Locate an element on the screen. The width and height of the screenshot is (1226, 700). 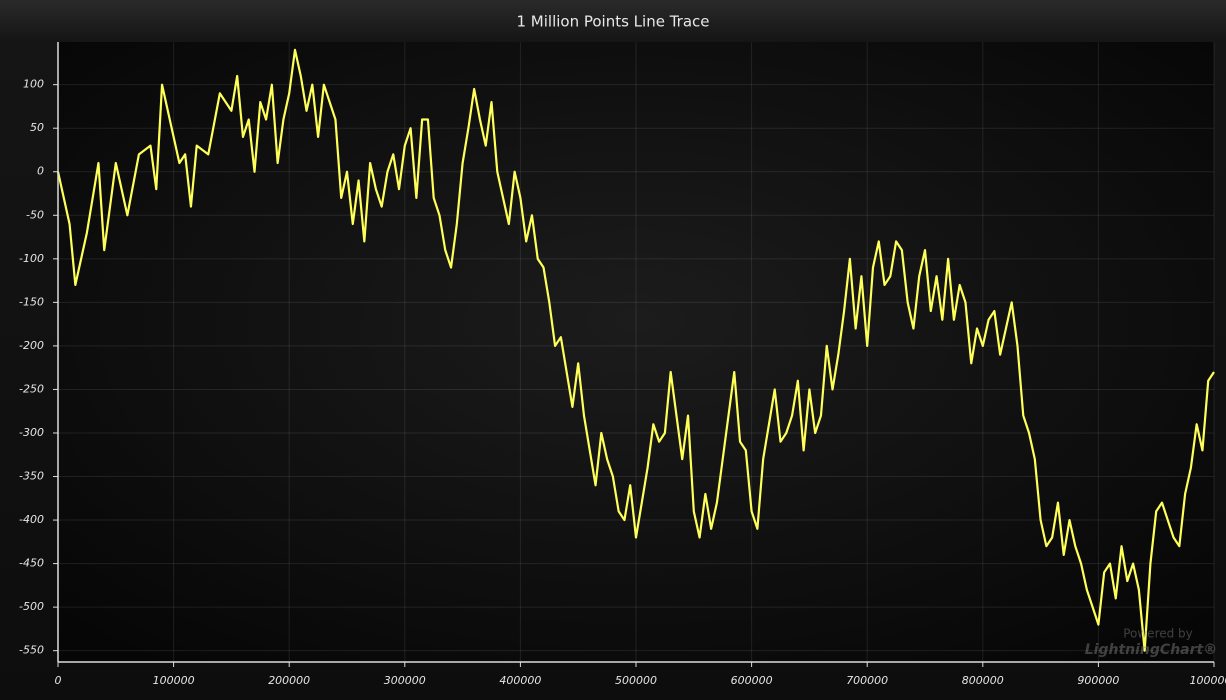
x-tick-label: 800000 is located at coordinates (983, 680).